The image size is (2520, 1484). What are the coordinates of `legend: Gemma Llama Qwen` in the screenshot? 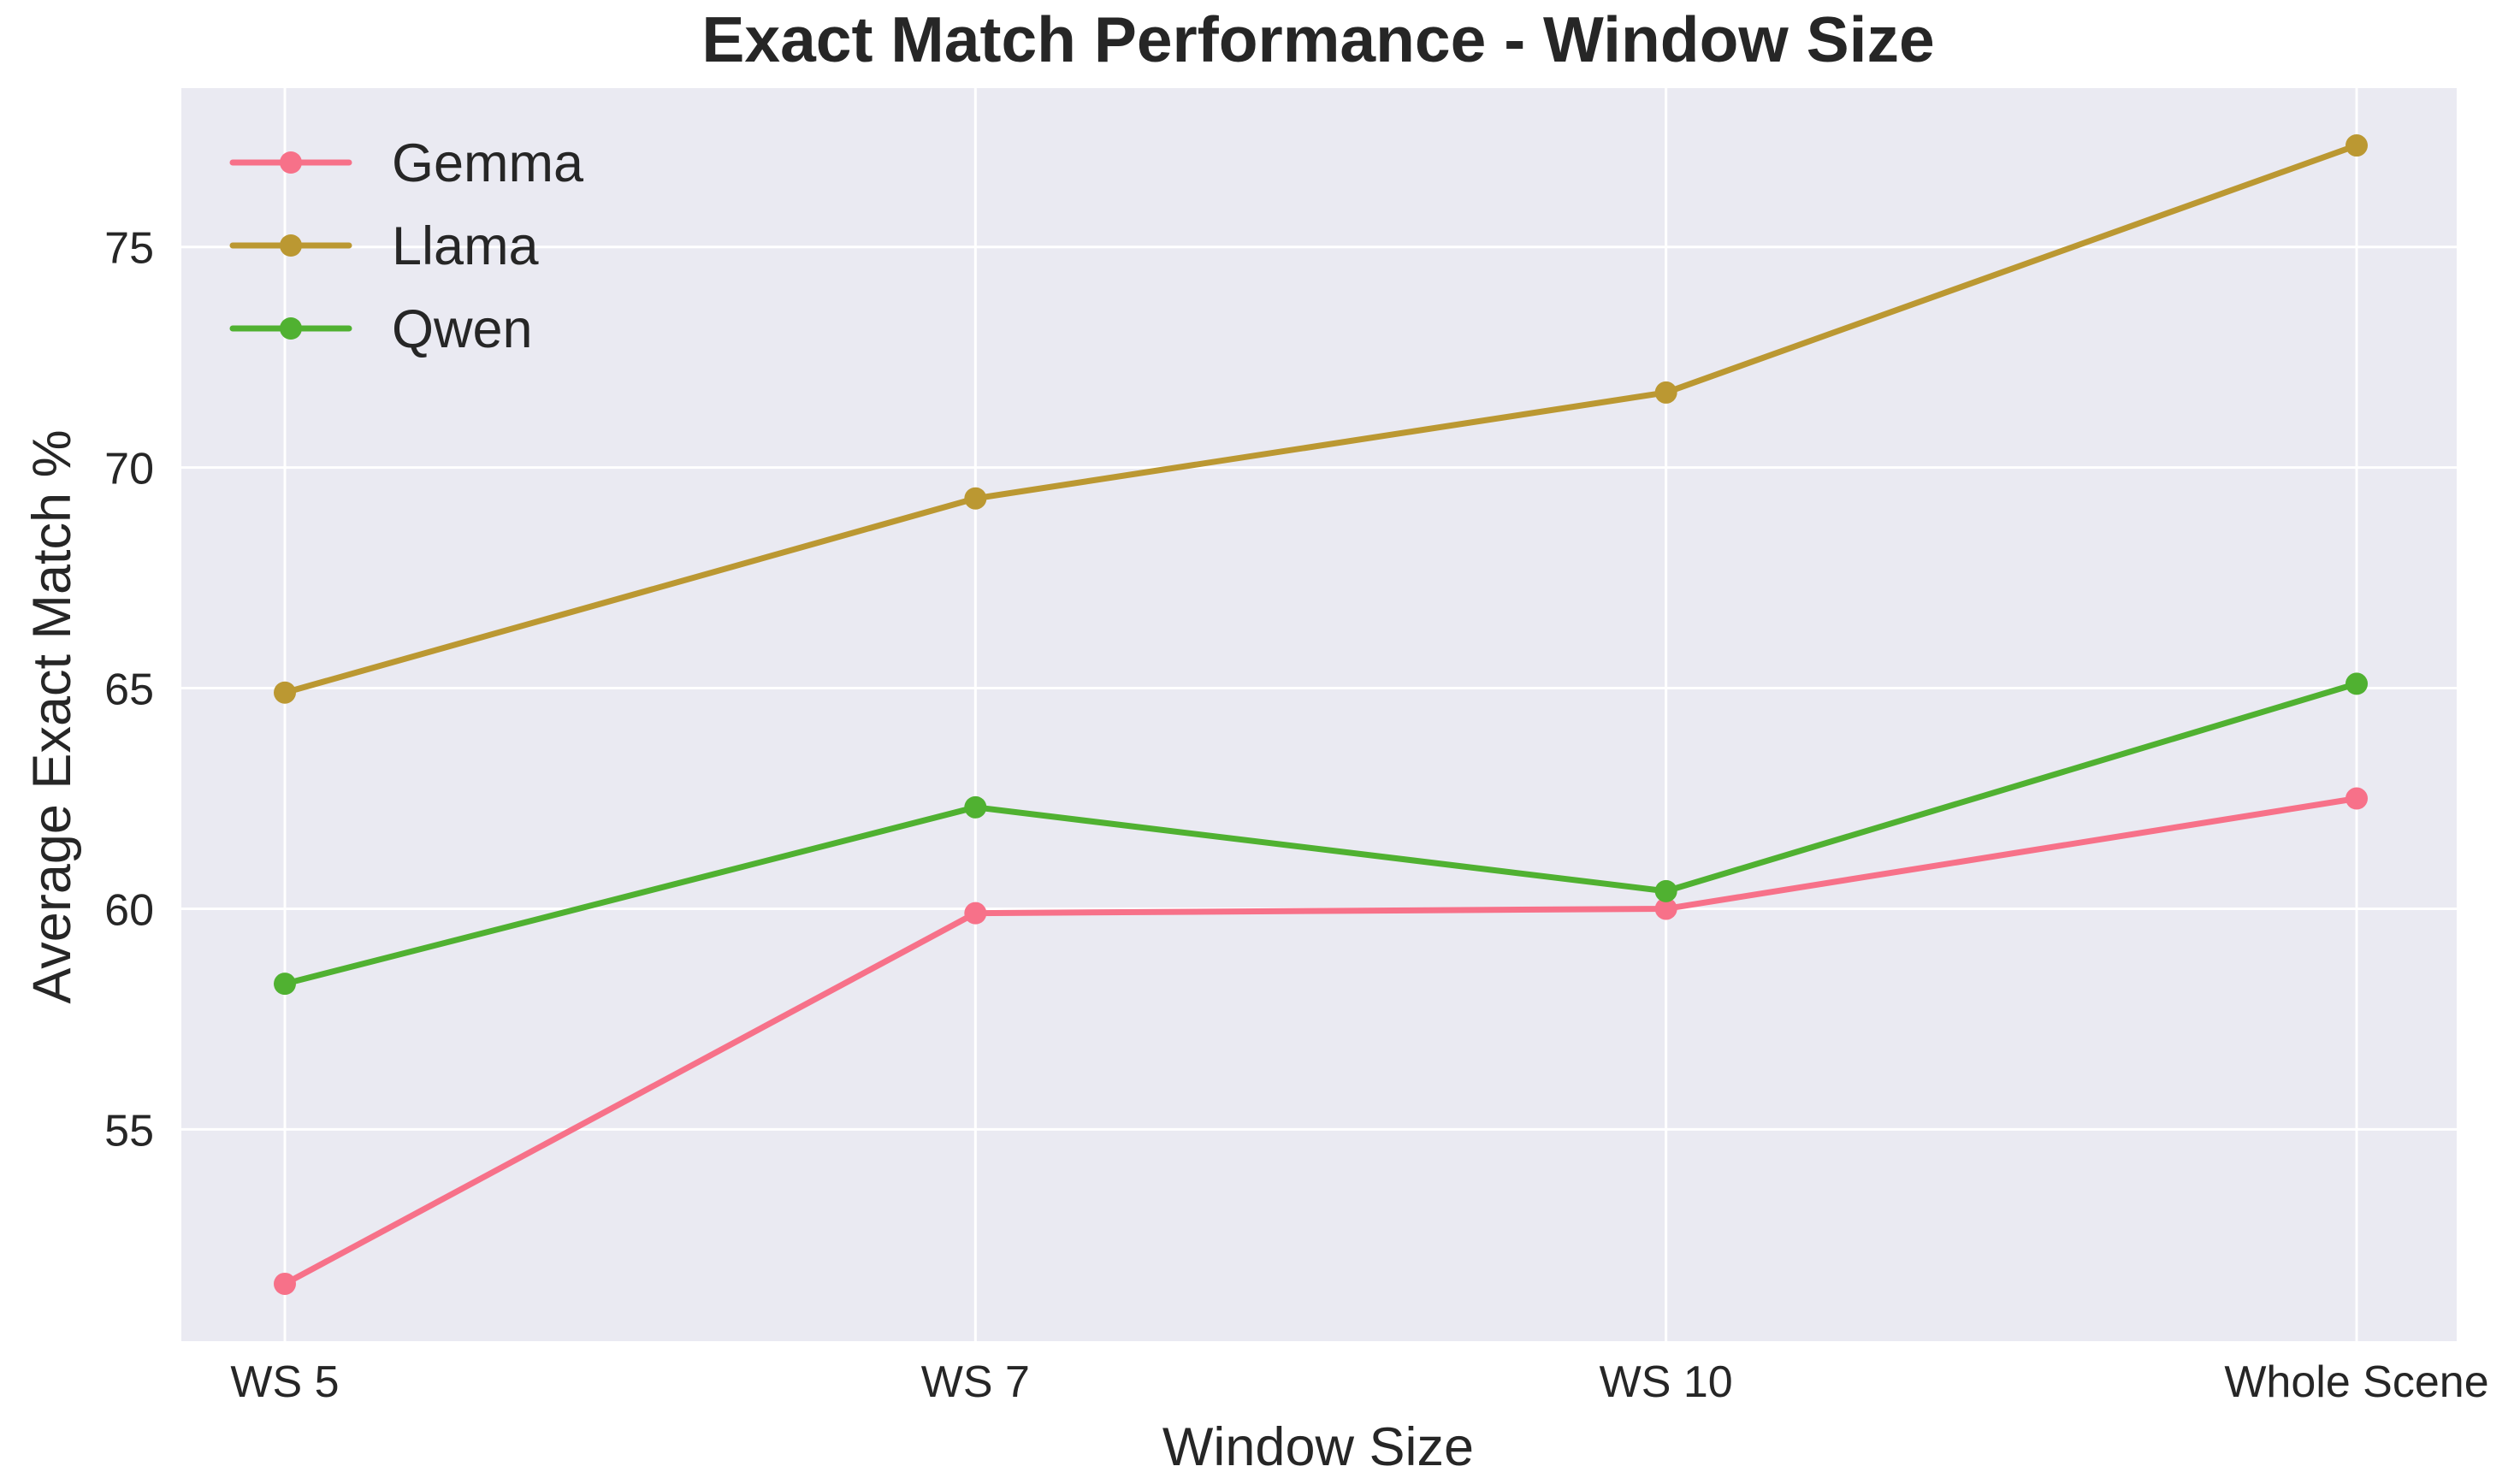 It's located at (406, 246).